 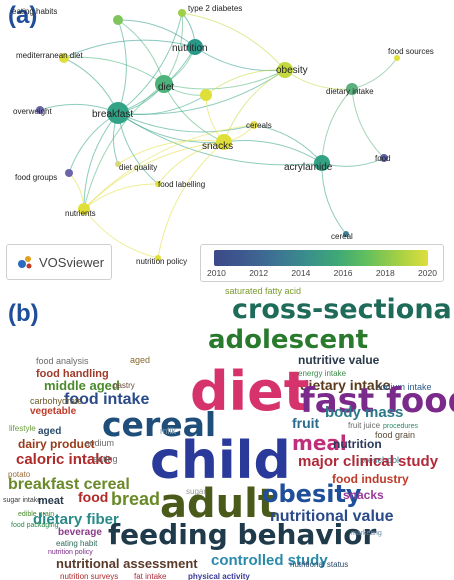 What do you see at coordinates (77, 543) in the screenshot?
I see `word-cloud-term: eating habit` at bounding box center [77, 543].